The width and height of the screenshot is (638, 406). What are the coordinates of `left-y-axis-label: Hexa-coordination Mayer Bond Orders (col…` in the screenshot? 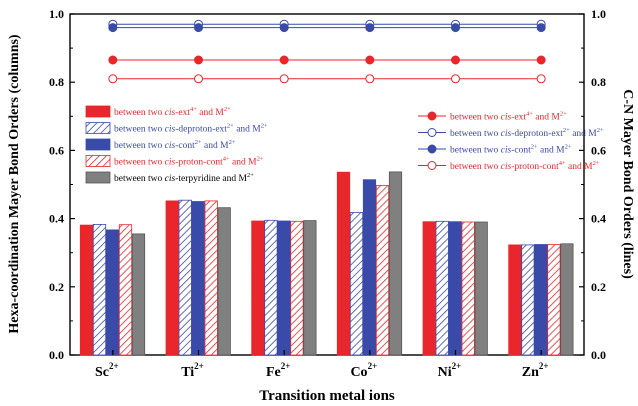 It's located at (14, 184).